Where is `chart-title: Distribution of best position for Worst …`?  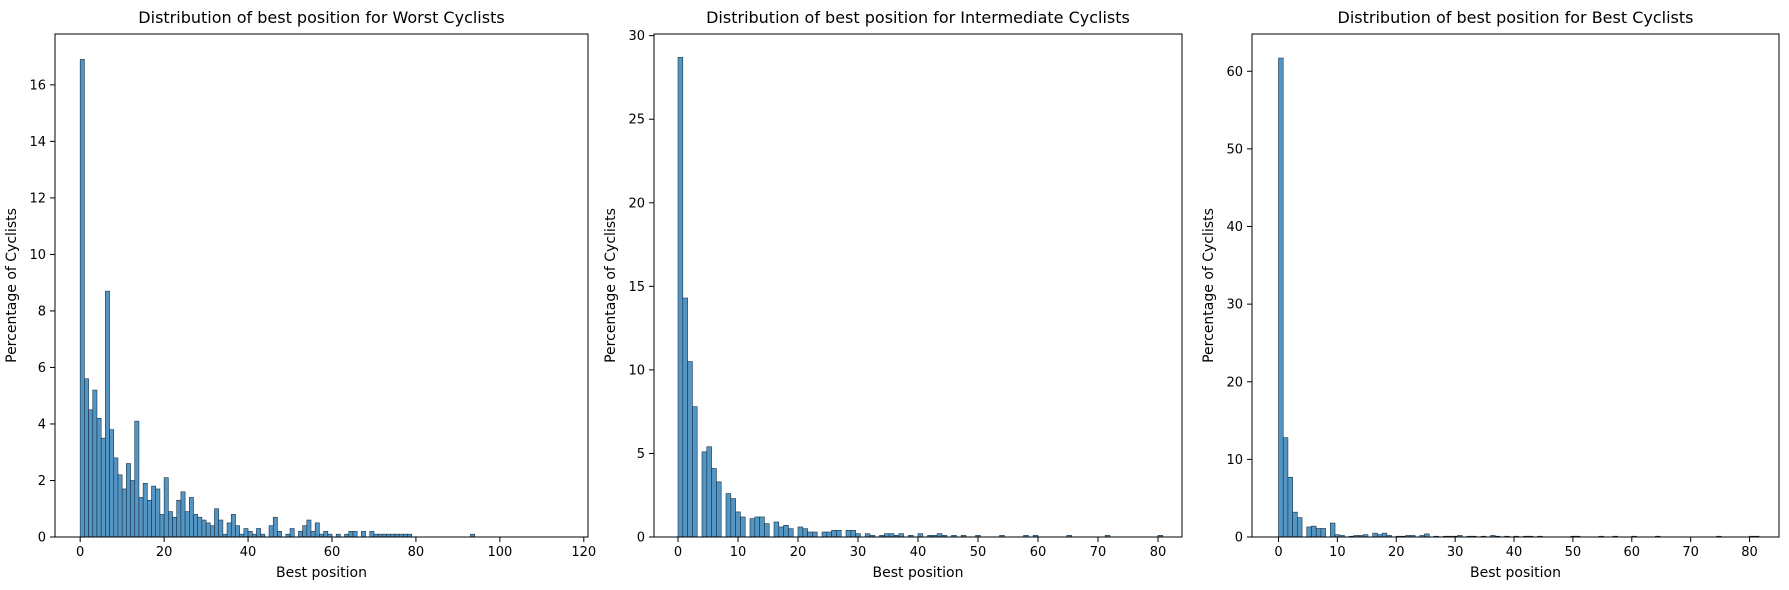
chart-title: Distribution of best position for Worst … is located at coordinates (321, 17).